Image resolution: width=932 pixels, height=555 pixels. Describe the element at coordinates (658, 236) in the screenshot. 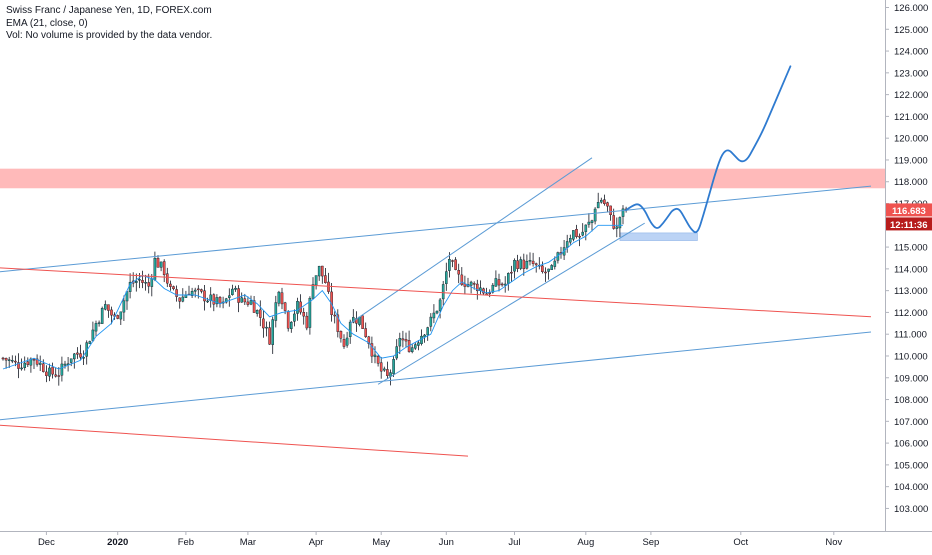

I see `support-box` at that location.